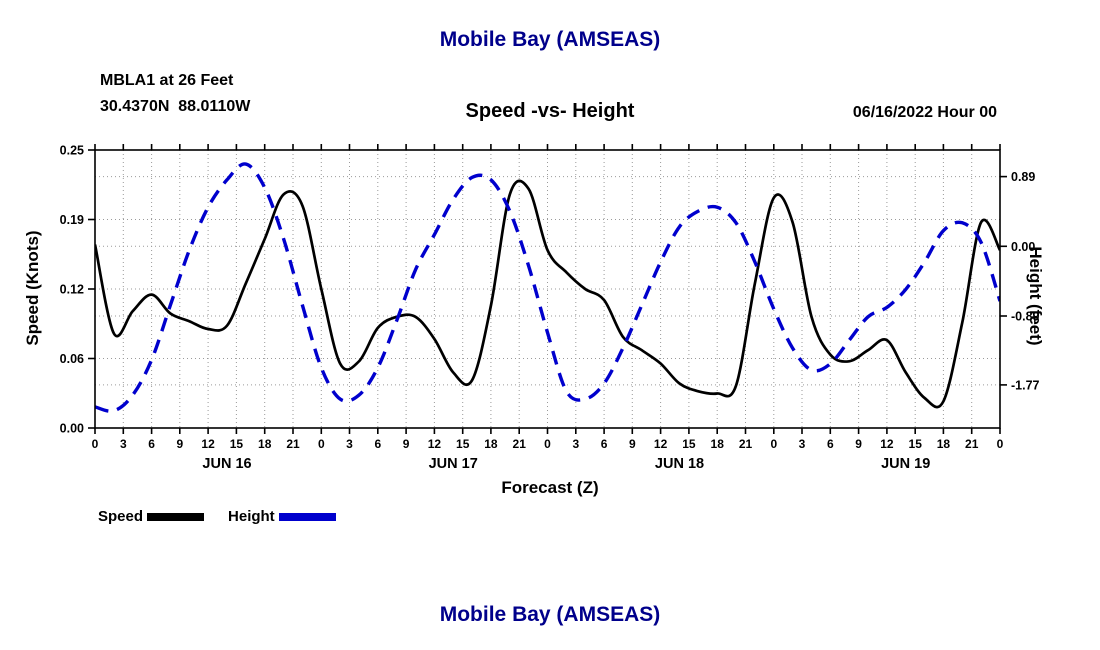 The image size is (1100, 650). What do you see at coordinates (550, 39) in the screenshot?
I see `chart-title: Mobile Bay (AMSEAS)` at bounding box center [550, 39].